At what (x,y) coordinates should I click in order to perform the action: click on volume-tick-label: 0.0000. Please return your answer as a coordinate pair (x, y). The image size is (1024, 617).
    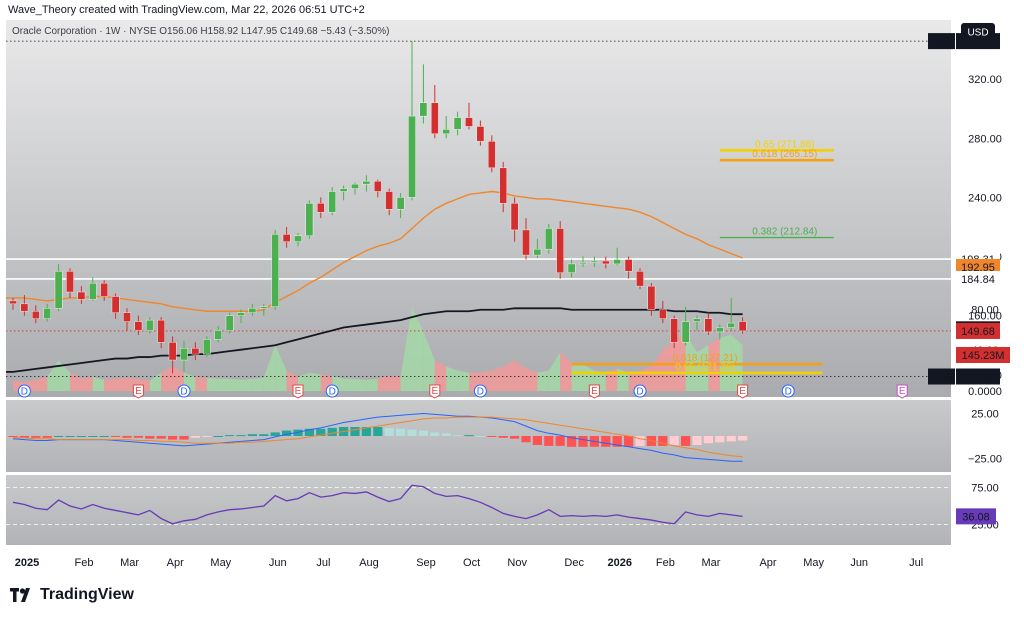
    Looking at the image, I should click on (985, 392).